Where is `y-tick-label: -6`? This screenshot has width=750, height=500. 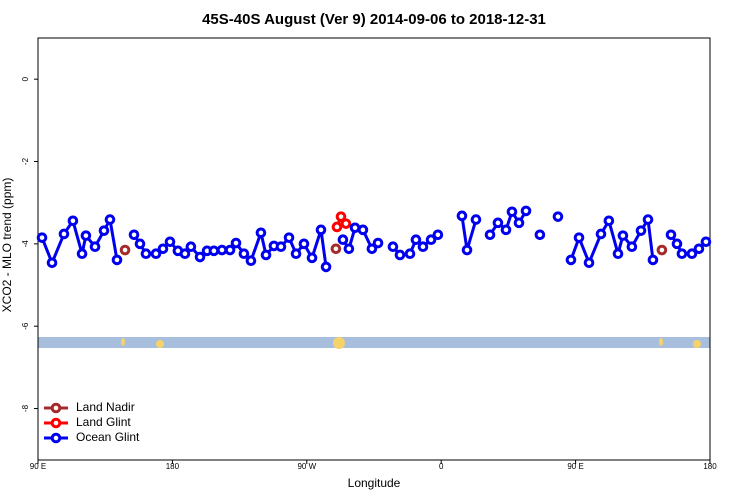 y-tick-label: -6 is located at coordinates (25, 326).